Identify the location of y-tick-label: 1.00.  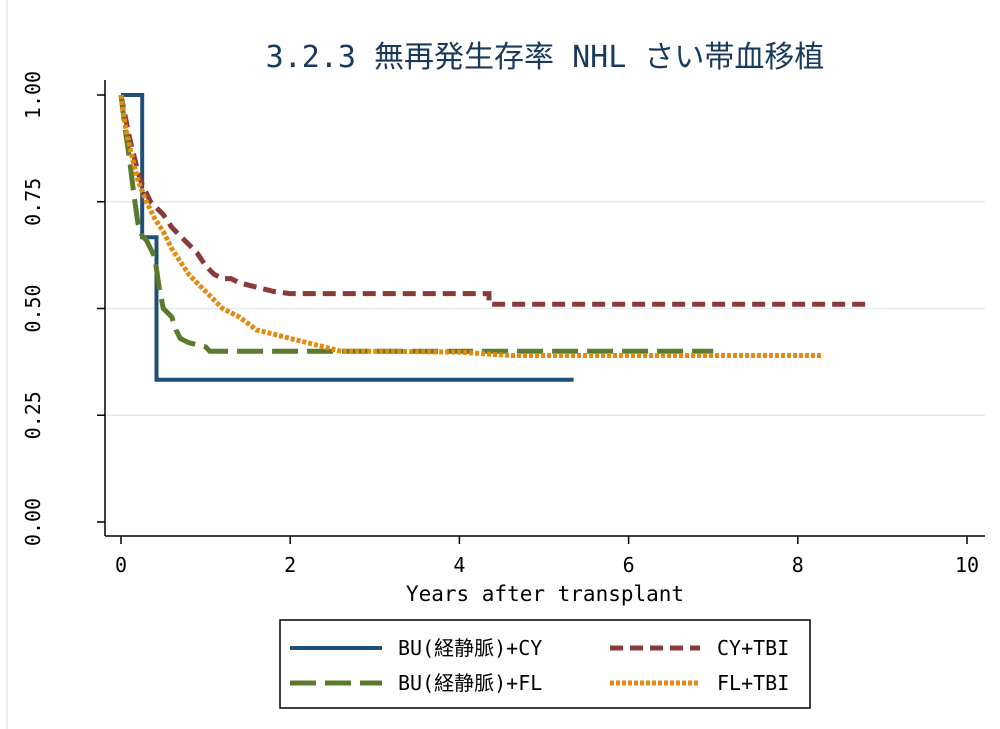
(33, 95).